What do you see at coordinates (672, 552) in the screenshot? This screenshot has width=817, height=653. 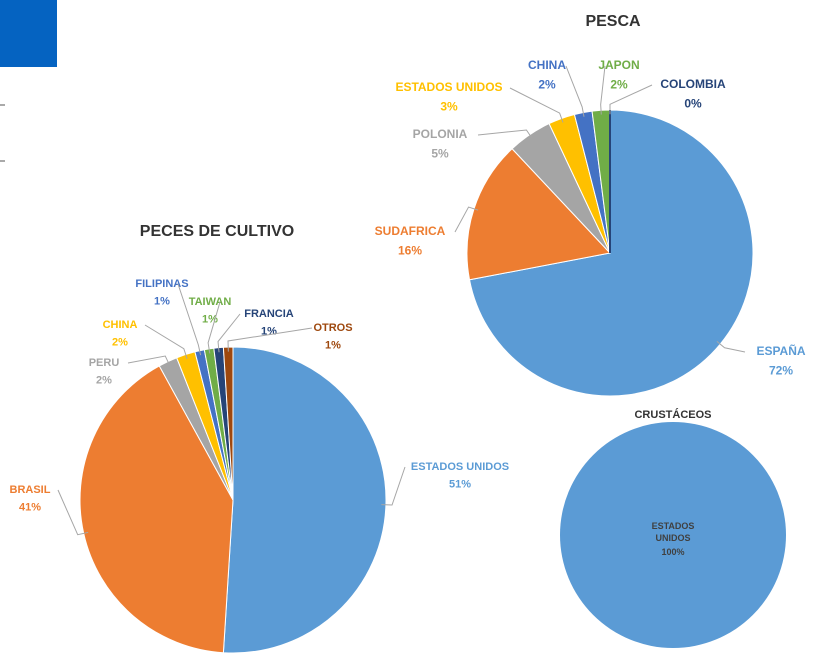 I see `slice-value-label: 100%` at bounding box center [672, 552].